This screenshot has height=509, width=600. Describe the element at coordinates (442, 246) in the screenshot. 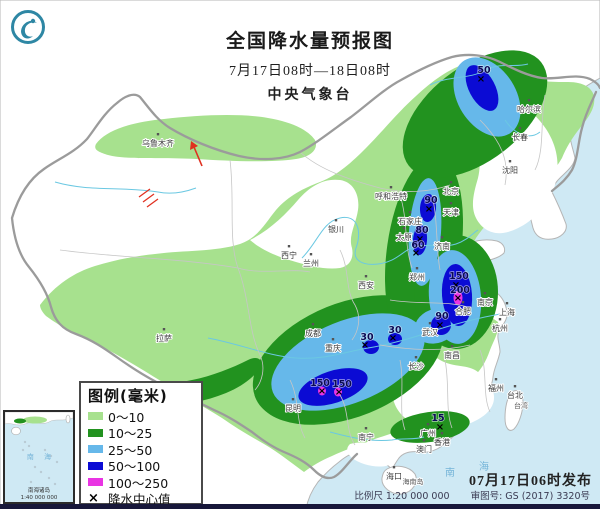

I see `city-label: 济南` at that location.